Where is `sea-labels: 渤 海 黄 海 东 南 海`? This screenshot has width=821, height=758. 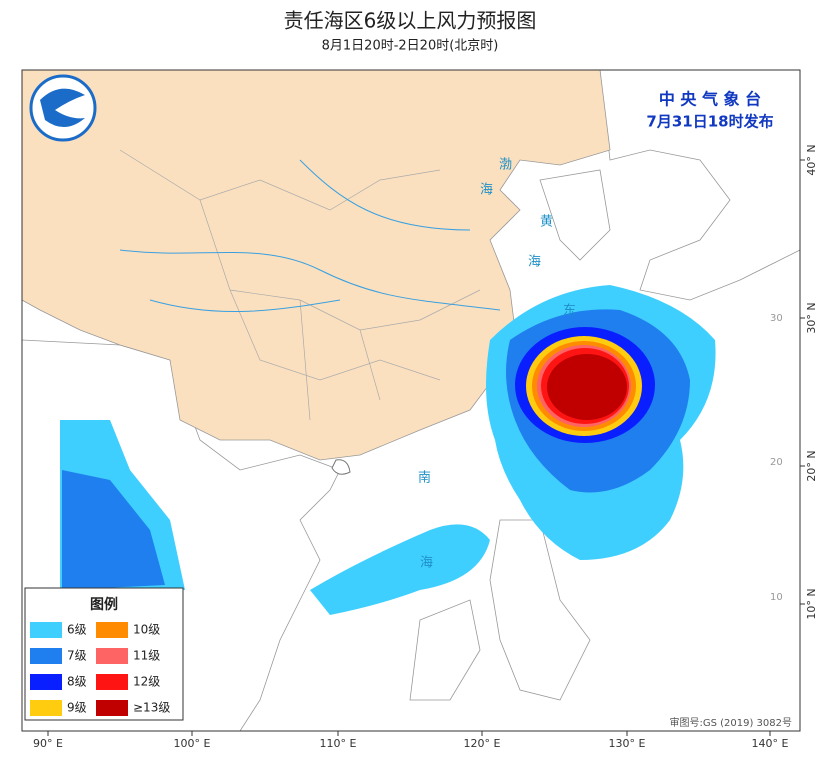
sea-labels: 渤 海 黄 海 东 南 海 is located at coordinates (497, 364).